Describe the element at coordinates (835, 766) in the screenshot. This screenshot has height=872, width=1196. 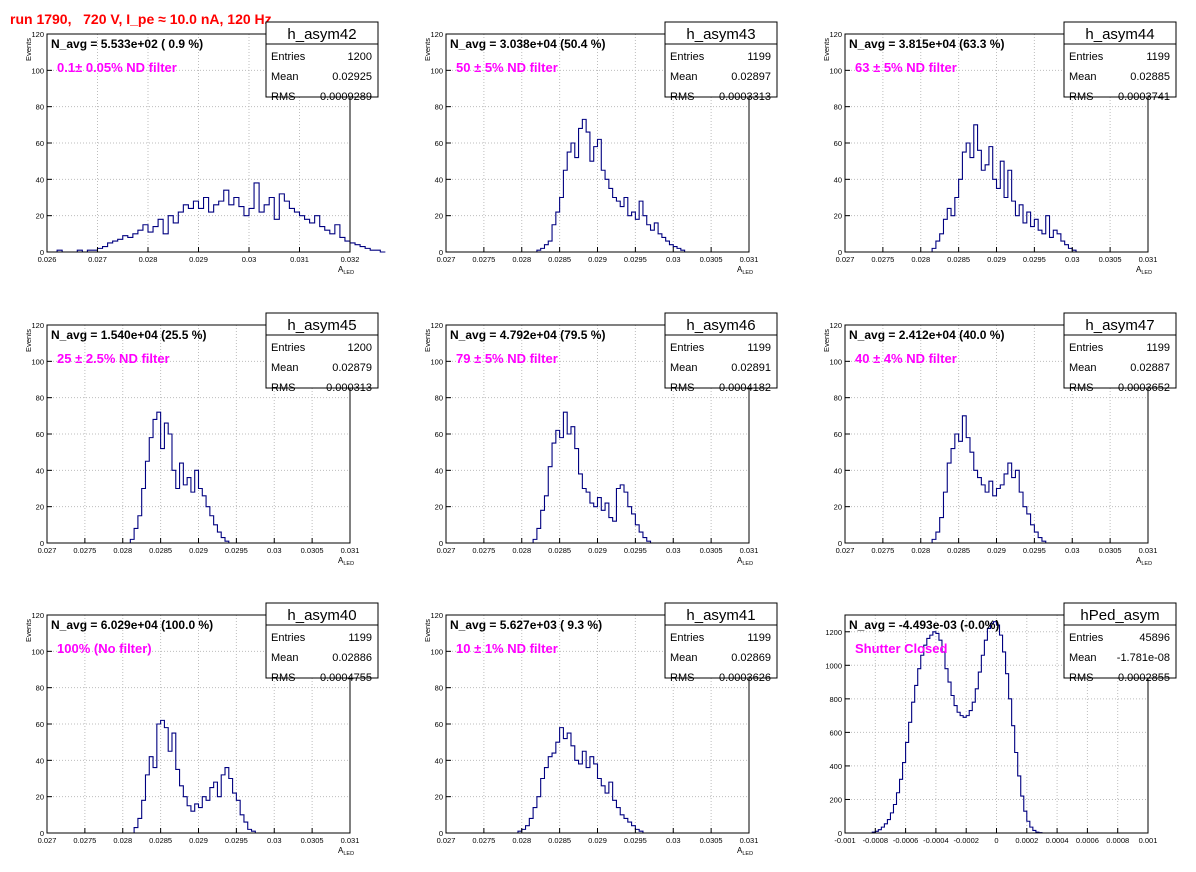
I see `y-tick-label: 400` at that location.